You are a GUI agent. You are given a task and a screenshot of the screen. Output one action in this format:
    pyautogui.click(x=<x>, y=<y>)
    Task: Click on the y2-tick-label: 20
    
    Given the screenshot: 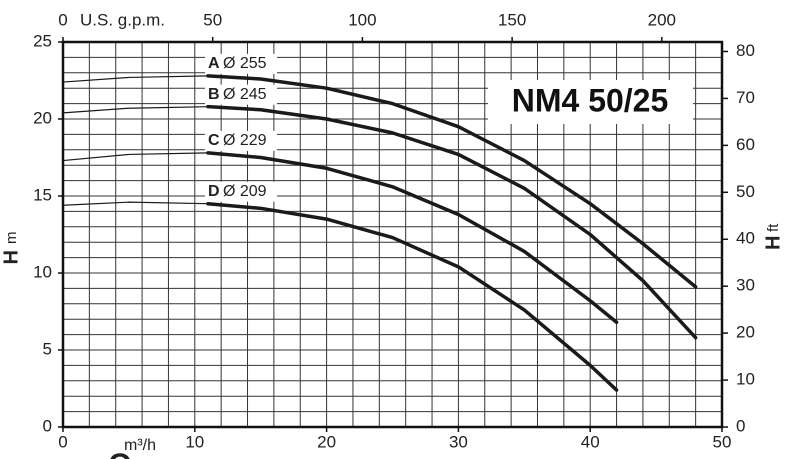 What is the action you would take?
    pyautogui.click(x=745, y=332)
    